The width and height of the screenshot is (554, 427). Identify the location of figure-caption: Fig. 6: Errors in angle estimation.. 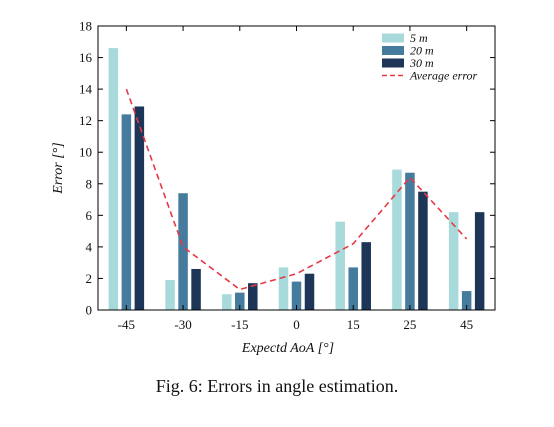
(277, 386).